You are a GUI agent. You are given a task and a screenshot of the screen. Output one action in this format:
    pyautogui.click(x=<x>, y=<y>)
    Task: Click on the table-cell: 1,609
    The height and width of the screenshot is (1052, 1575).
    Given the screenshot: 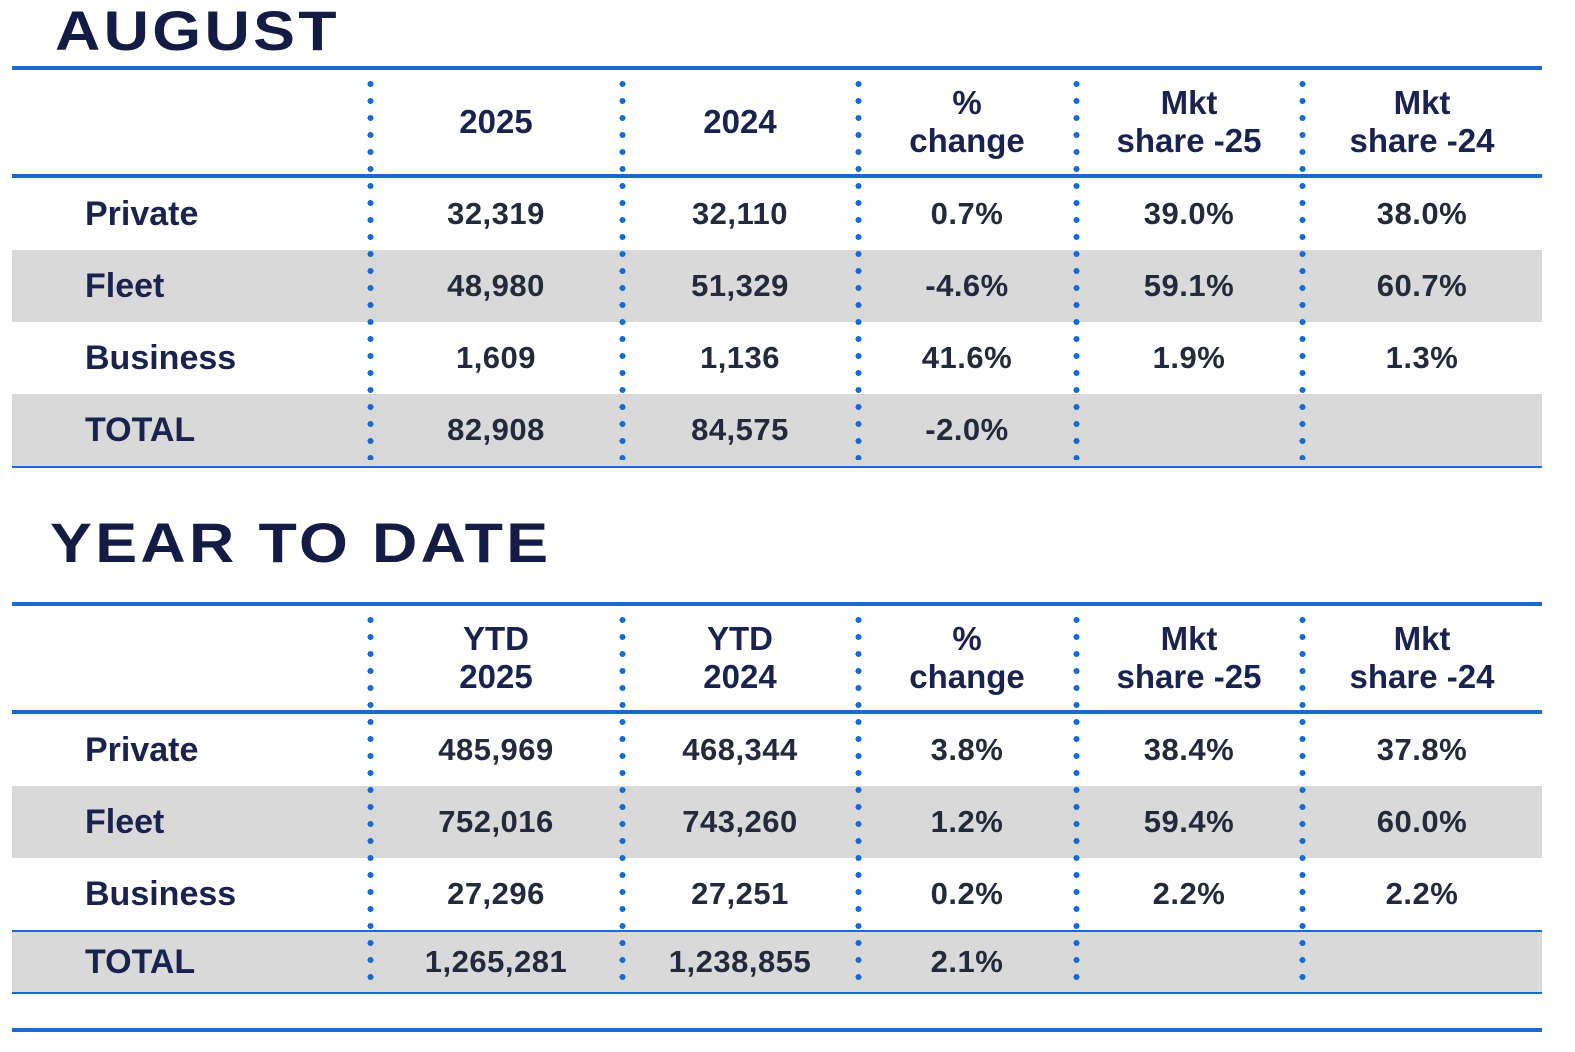 What is the action you would take?
    pyautogui.click(x=496, y=357)
    